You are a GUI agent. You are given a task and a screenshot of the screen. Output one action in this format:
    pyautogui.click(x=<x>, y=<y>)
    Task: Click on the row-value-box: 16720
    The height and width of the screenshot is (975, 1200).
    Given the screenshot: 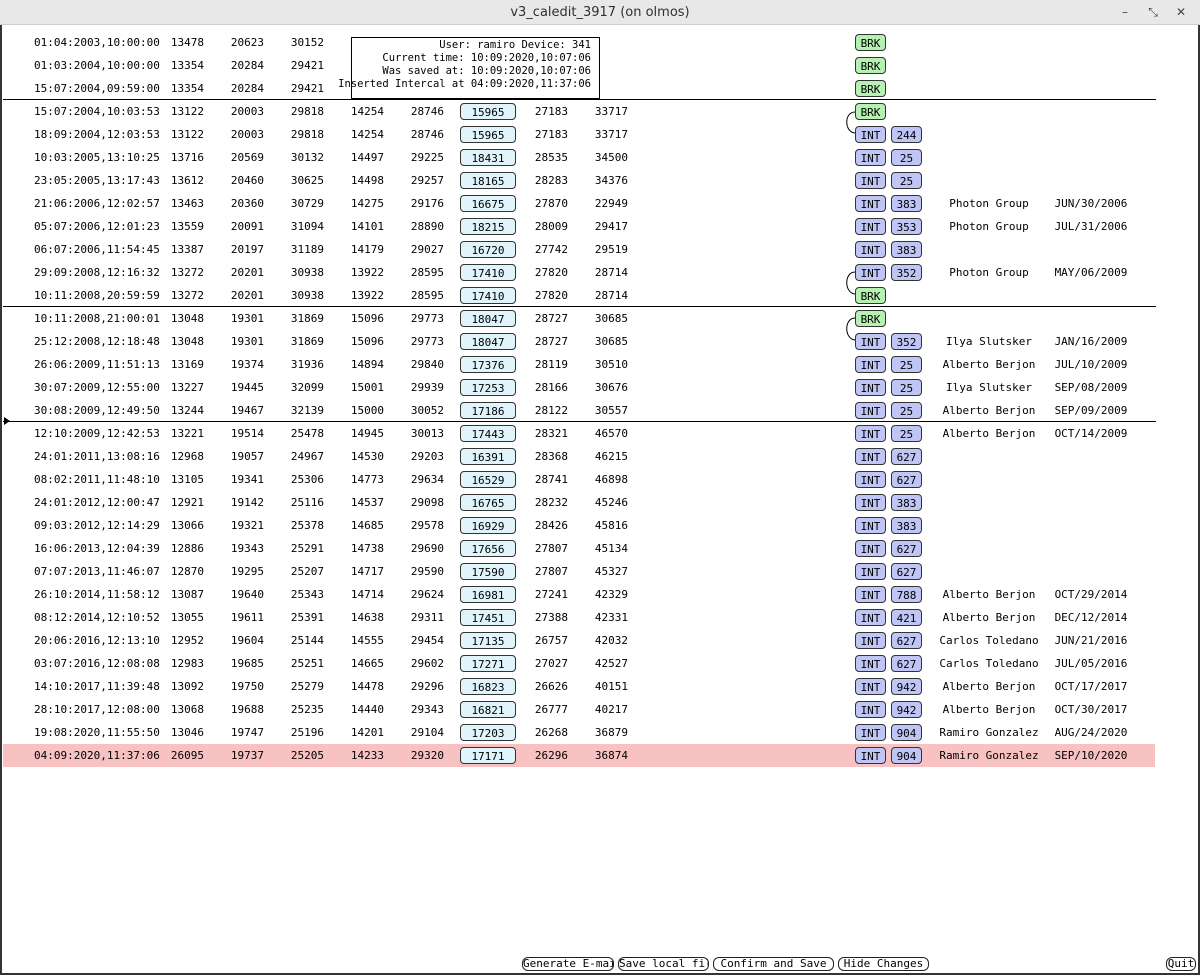 What is the action you would take?
    pyautogui.click(x=488, y=249)
    